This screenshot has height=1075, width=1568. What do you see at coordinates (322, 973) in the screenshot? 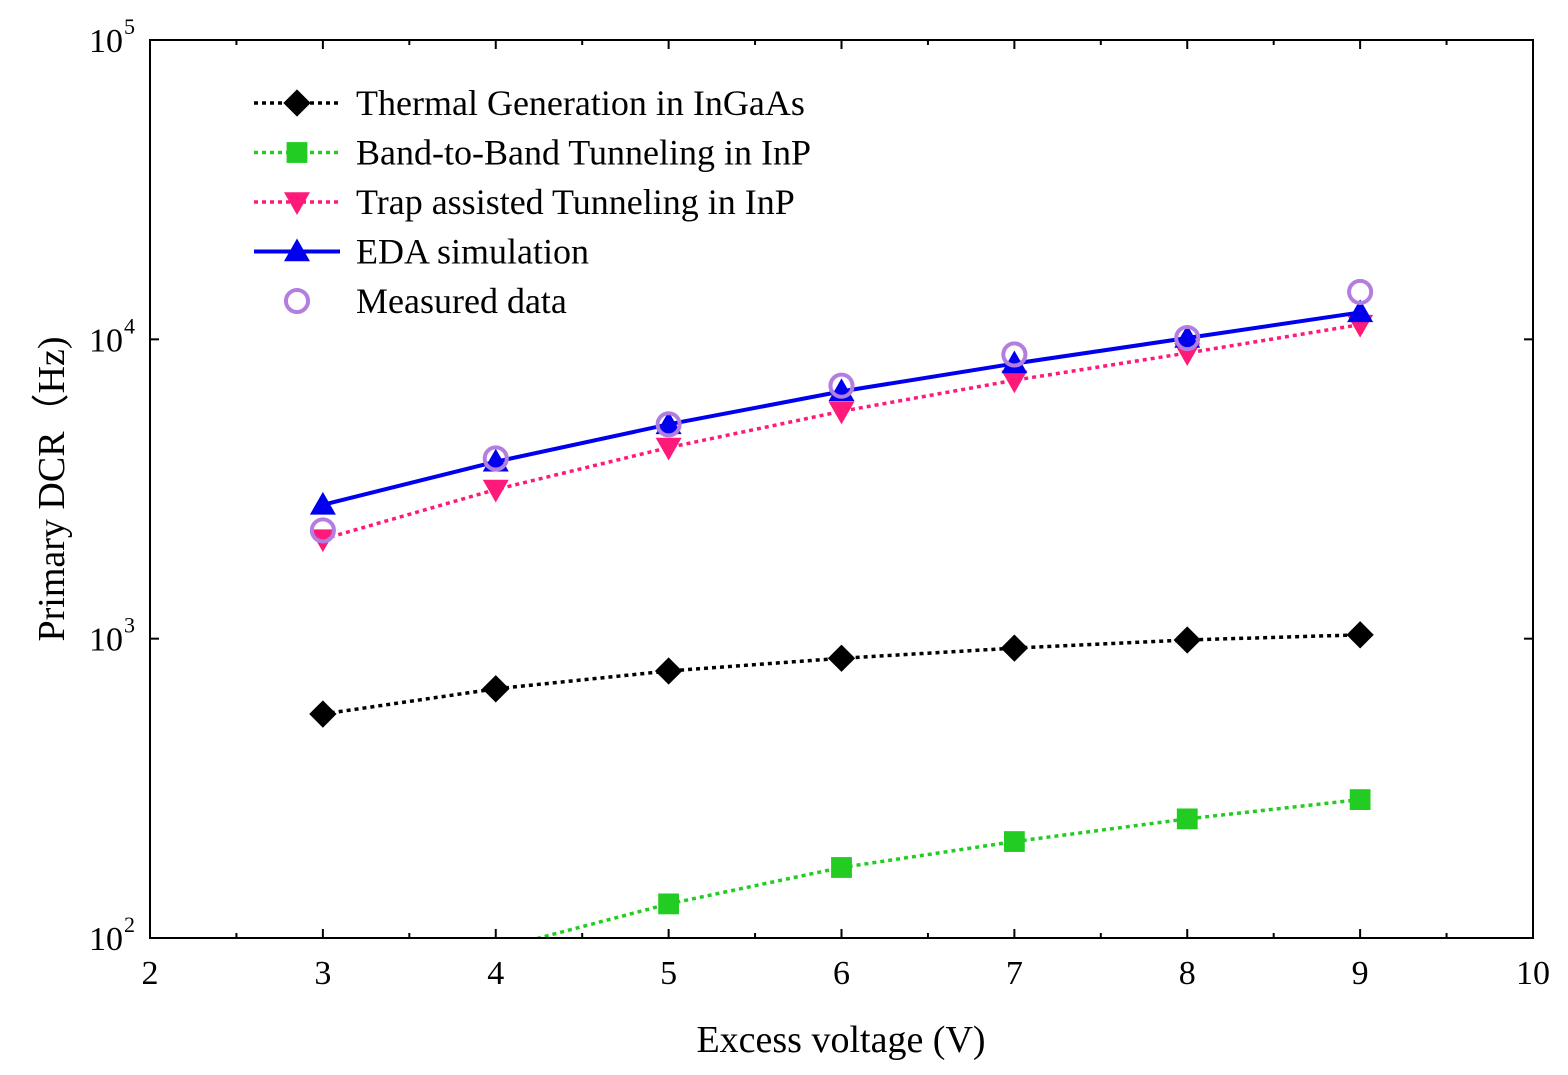
I see `x-tick-label: 3` at bounding box center [322, 973].